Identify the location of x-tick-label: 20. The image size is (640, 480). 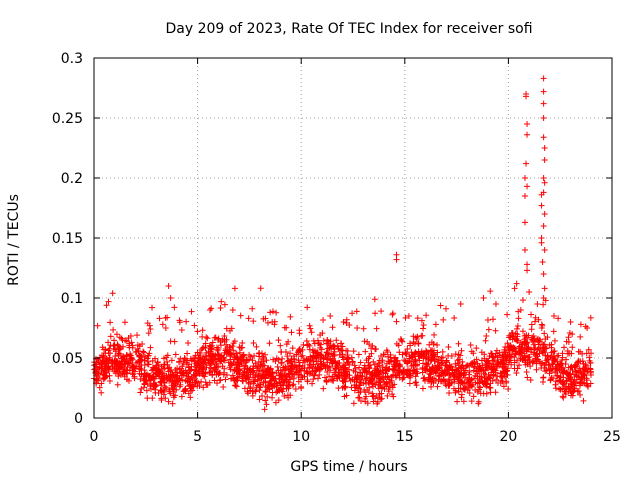
(508, 437).